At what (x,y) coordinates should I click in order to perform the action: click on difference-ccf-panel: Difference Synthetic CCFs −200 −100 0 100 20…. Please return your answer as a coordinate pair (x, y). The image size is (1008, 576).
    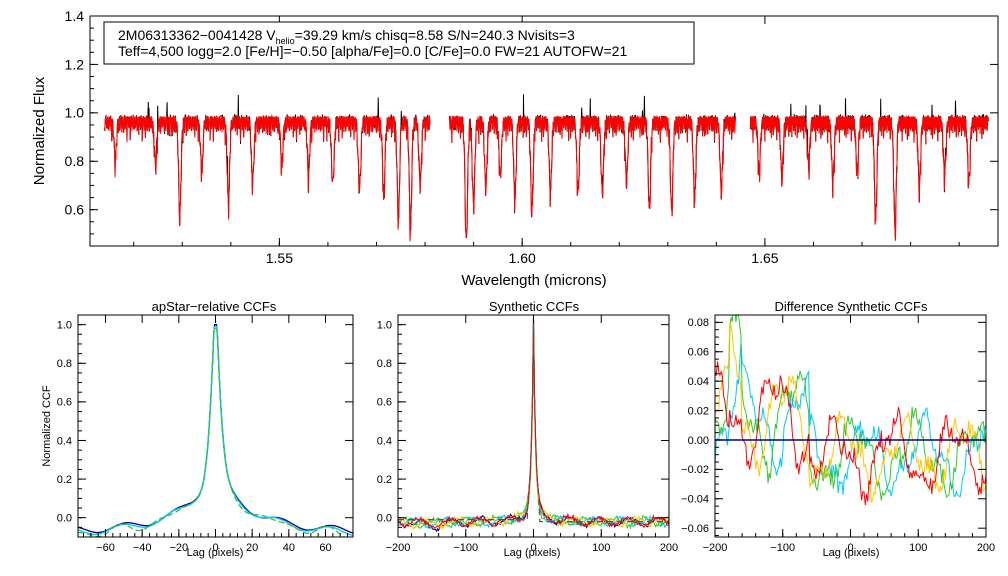
    Looking at the image, I should click on (838, 429).